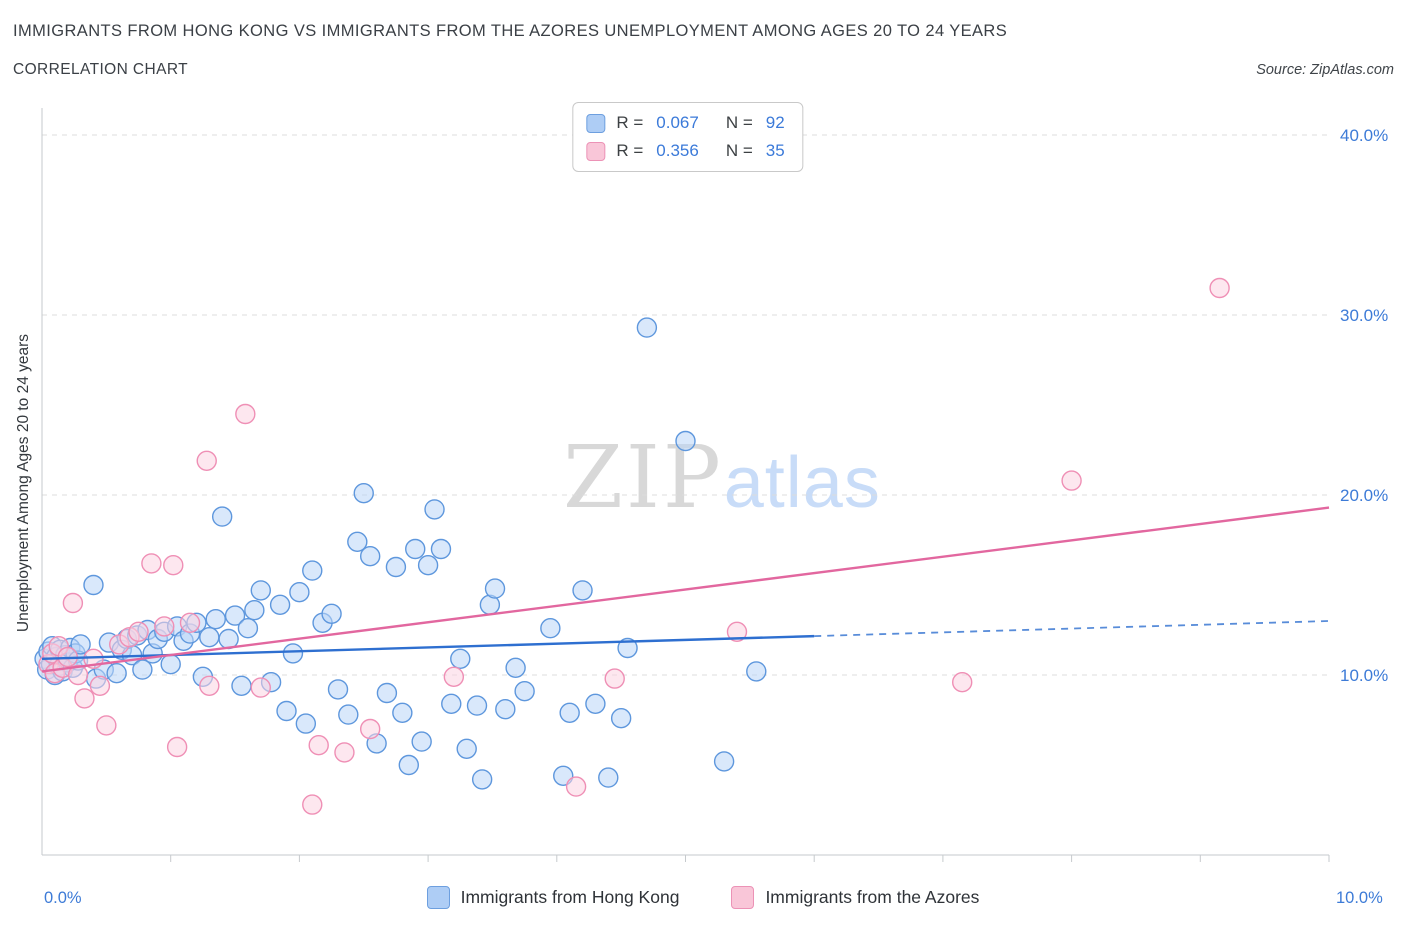 The image size is (1406, 930). I want to click on y-axis-title: Unemployment Among Ages 20 to 24 years, so click(23, 483).